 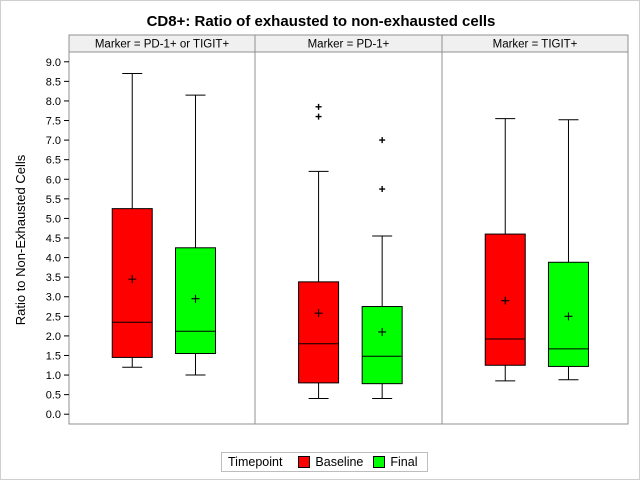 What do you see at coordinates (53, 337) in the screenshot?
I see `y-tick-label: 2.0` at bounding box center [53, 337].